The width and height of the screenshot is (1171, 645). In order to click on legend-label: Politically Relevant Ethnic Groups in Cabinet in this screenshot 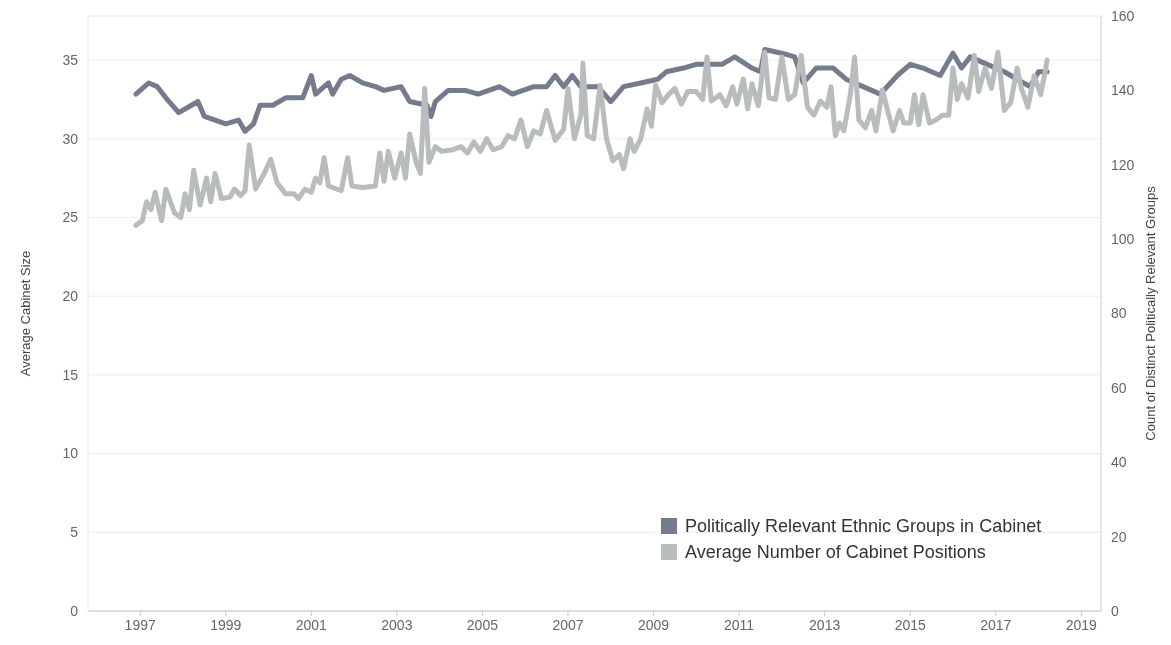, I will do `click(863, 526)`.